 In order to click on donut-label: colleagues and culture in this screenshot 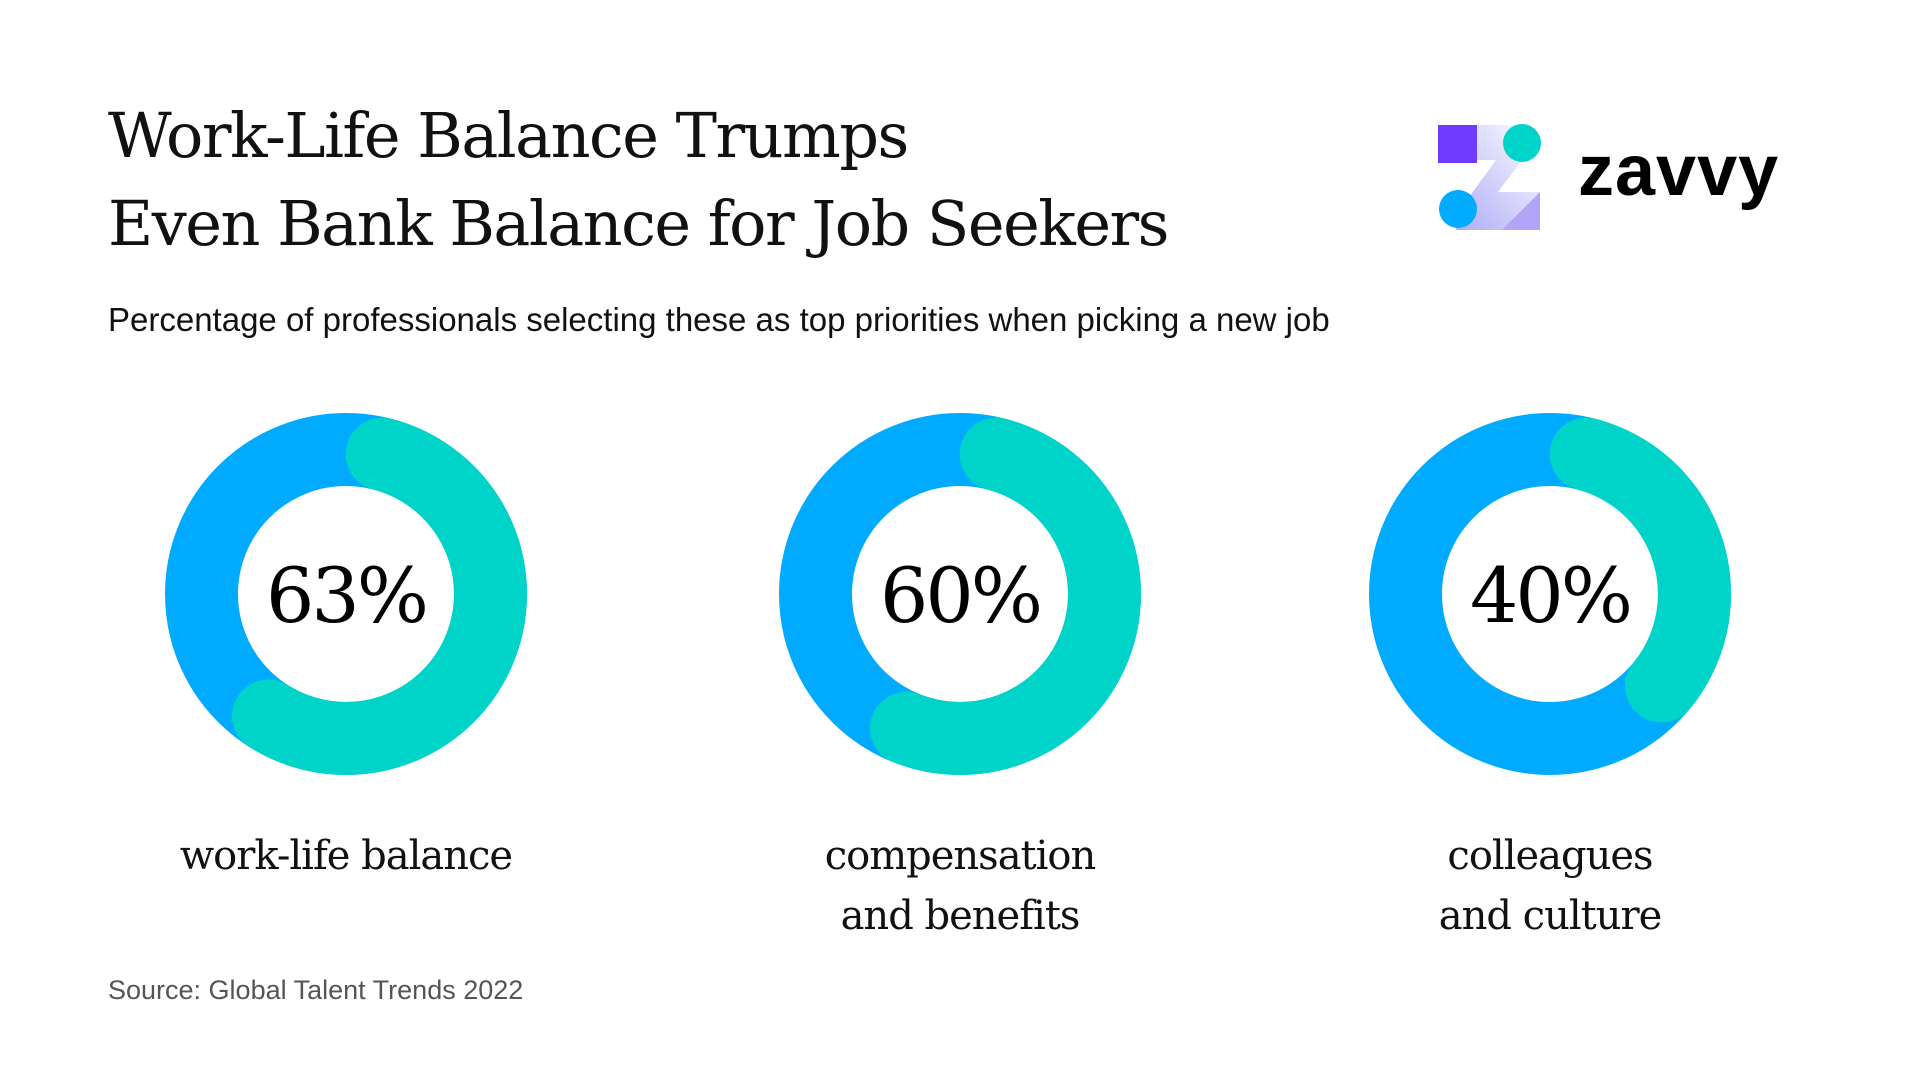, I will do `click(1550, 886)`.